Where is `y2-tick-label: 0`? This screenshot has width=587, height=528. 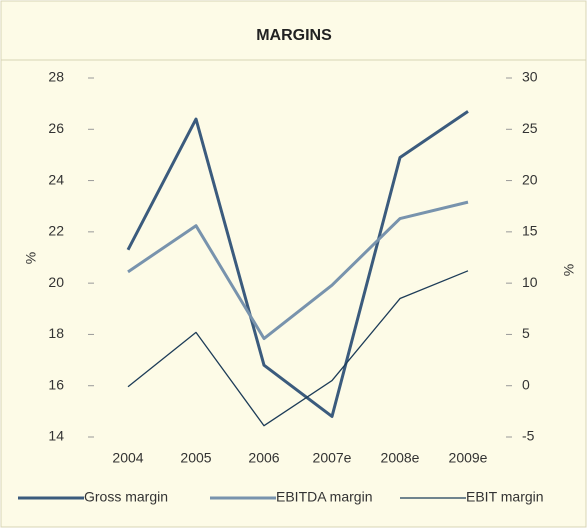 y2-tick-label: 0 is located at coordinates (526, 384).